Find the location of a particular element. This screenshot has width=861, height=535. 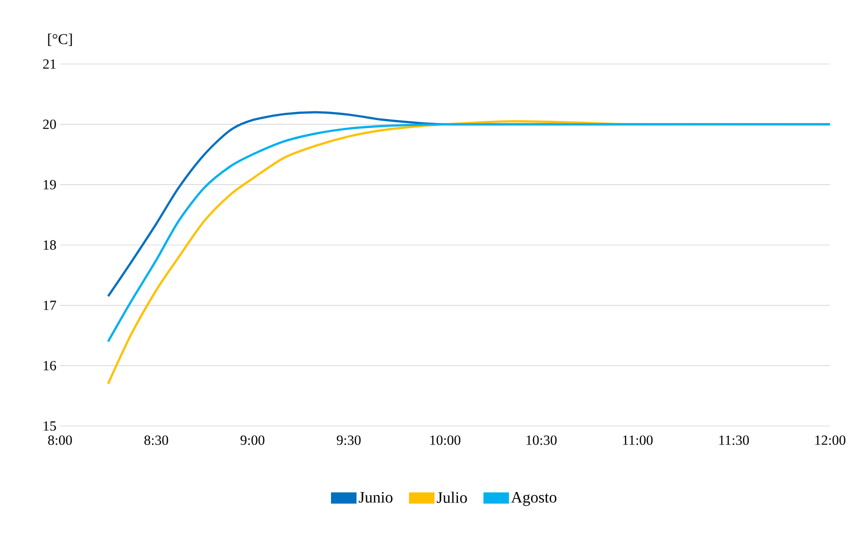

legend-label: Agosto is located at coordinates (533, 499).